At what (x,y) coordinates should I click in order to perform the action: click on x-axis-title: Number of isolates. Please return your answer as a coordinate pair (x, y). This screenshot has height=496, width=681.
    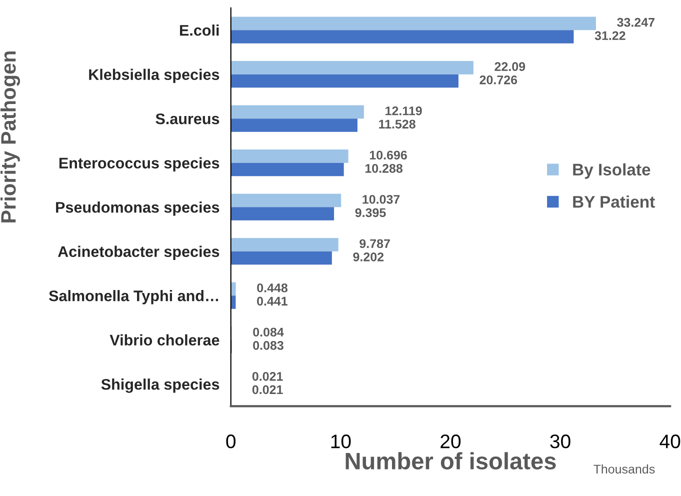
    Looking at the image, I should click on (451, 461).